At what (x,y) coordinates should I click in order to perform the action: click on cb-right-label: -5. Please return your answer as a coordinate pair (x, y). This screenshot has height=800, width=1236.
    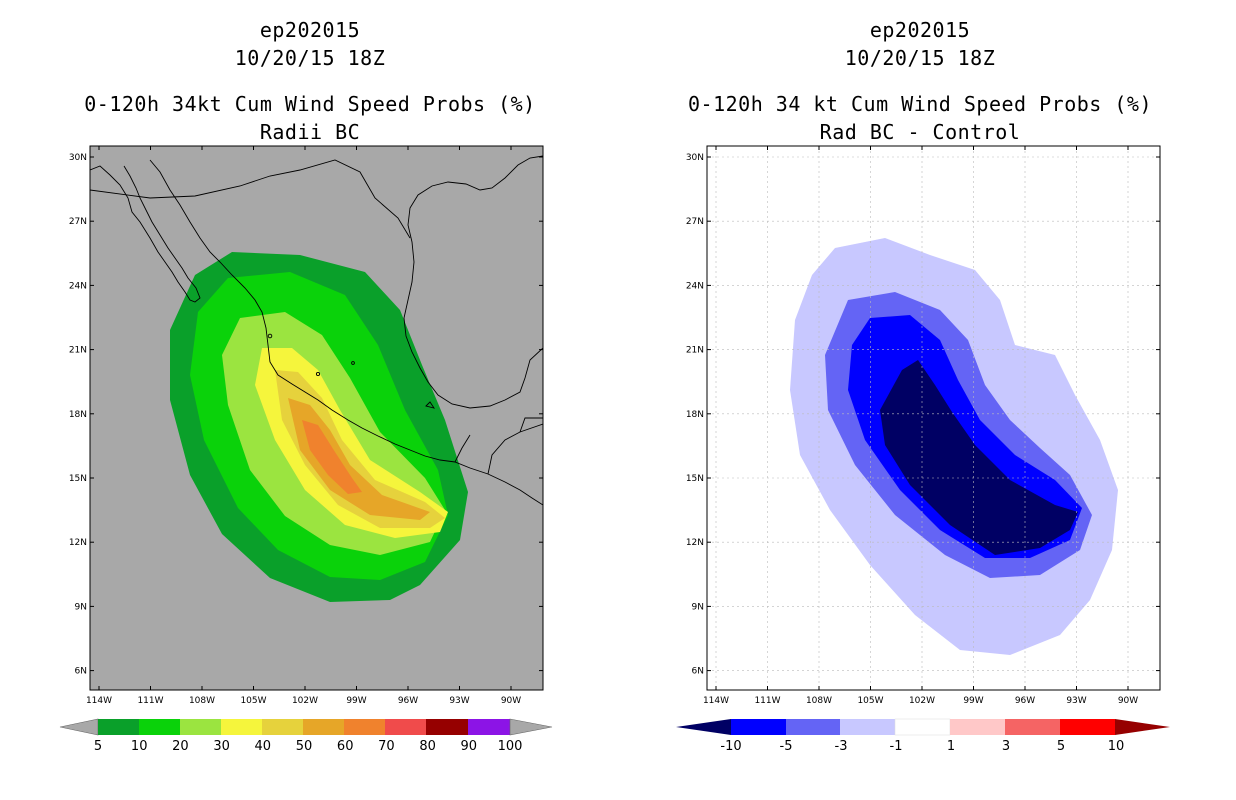
    Looking at the image, I should click on (786, 746).